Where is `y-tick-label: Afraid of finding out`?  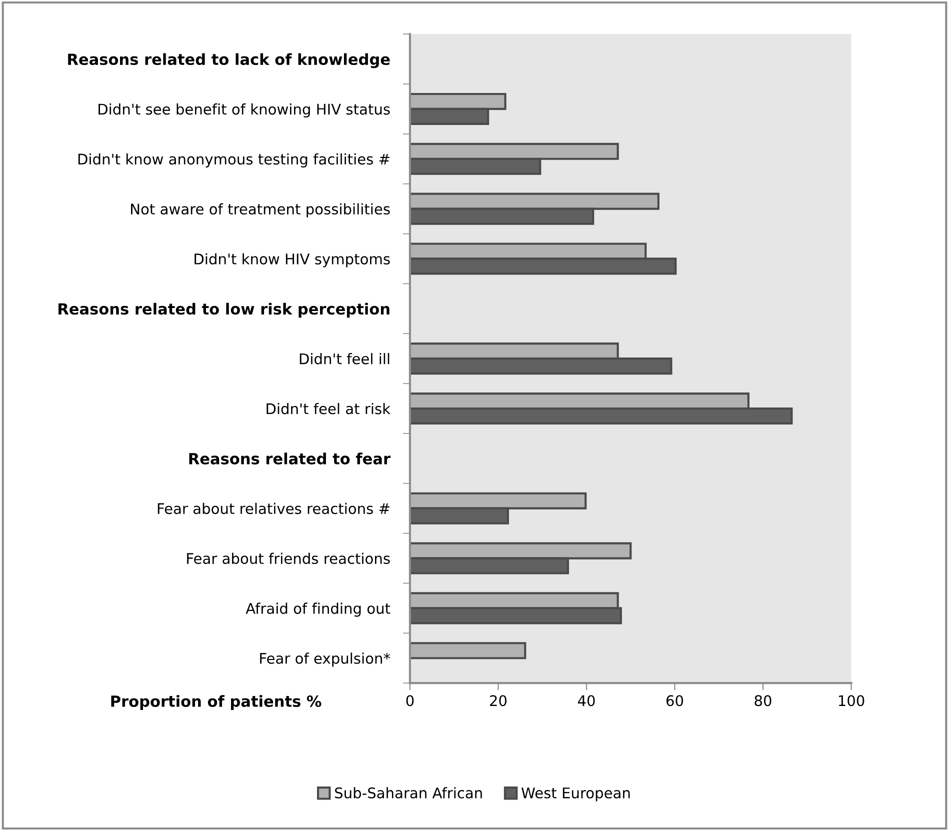 y-tick-label: Afraid of finding out is located at coordinates (318, 609).